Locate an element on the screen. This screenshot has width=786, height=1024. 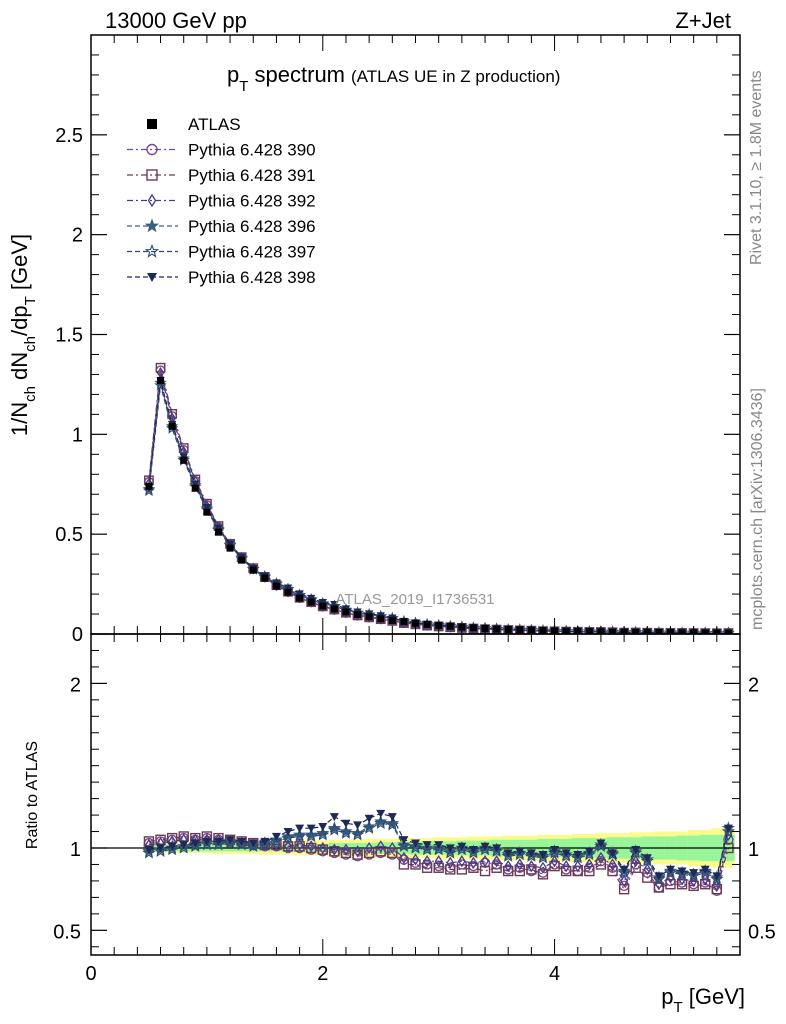
legend-label: Pythia 6.428 398 is located at coordinates (252, 277).